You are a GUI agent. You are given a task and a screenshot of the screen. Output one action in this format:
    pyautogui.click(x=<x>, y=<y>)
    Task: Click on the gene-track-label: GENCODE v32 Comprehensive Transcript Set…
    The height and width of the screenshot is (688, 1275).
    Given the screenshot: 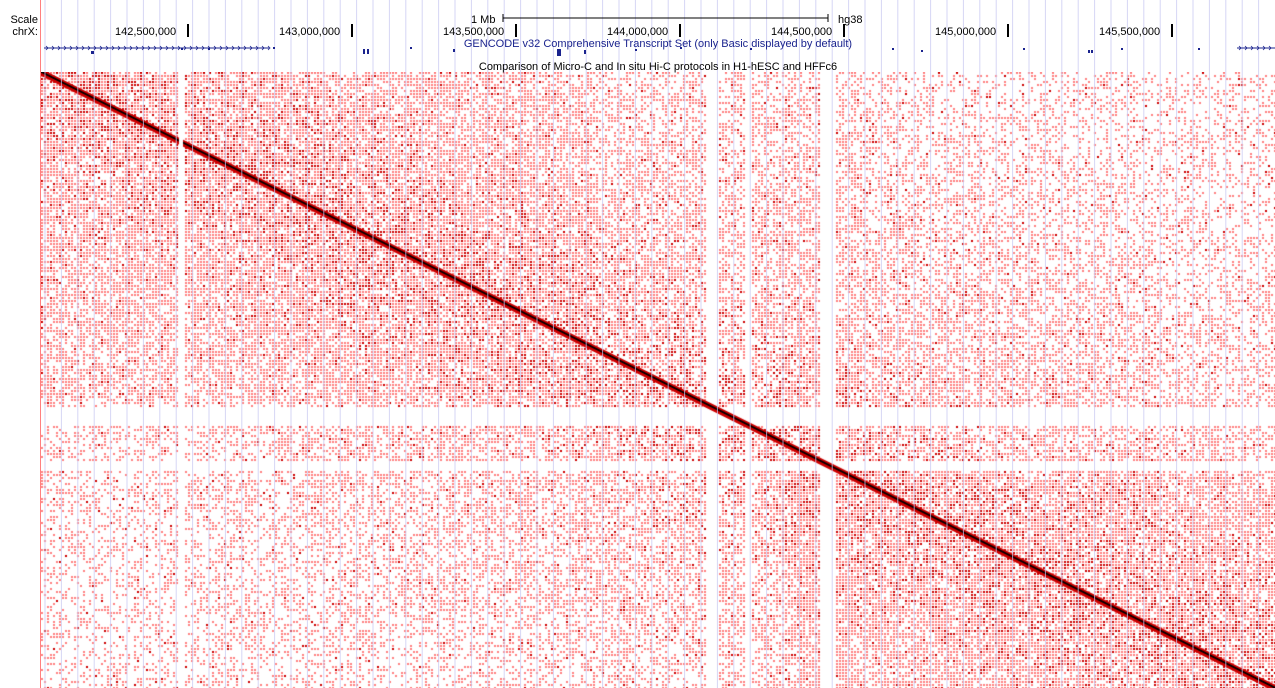 What is the action you would take?
    pyautogui.click(x=658, y=44)
    